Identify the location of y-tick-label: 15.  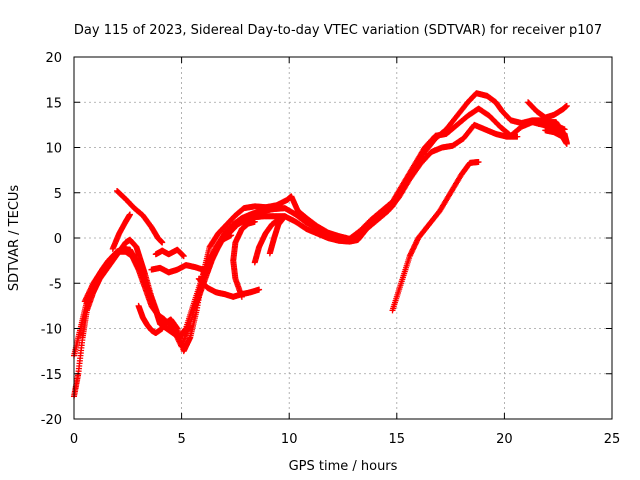
(53, 103).